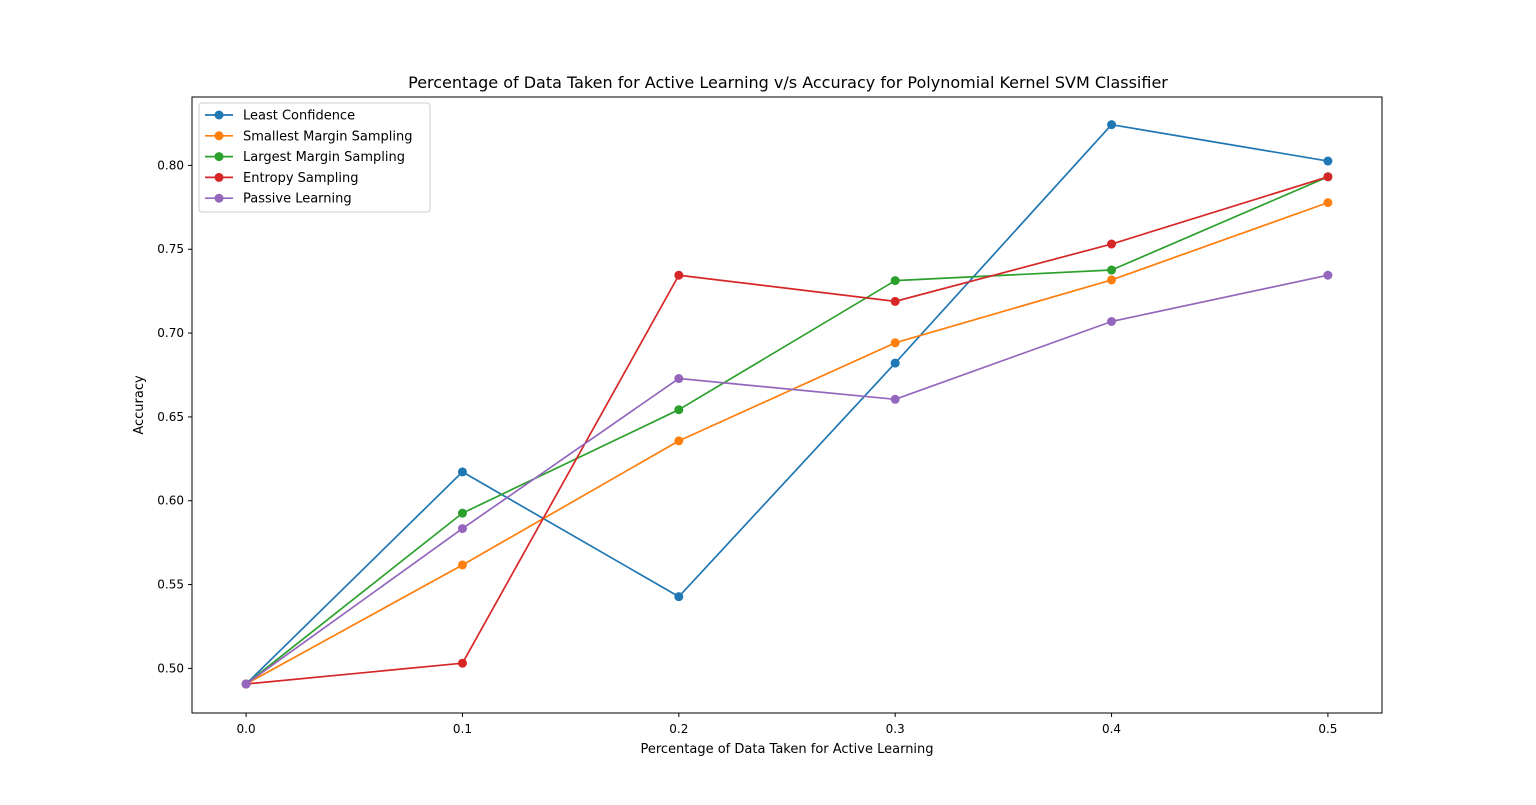 The height and width of the screenshot is (805, 1536). I want to click on y-tick-label: 0.55, so click(170, 585).